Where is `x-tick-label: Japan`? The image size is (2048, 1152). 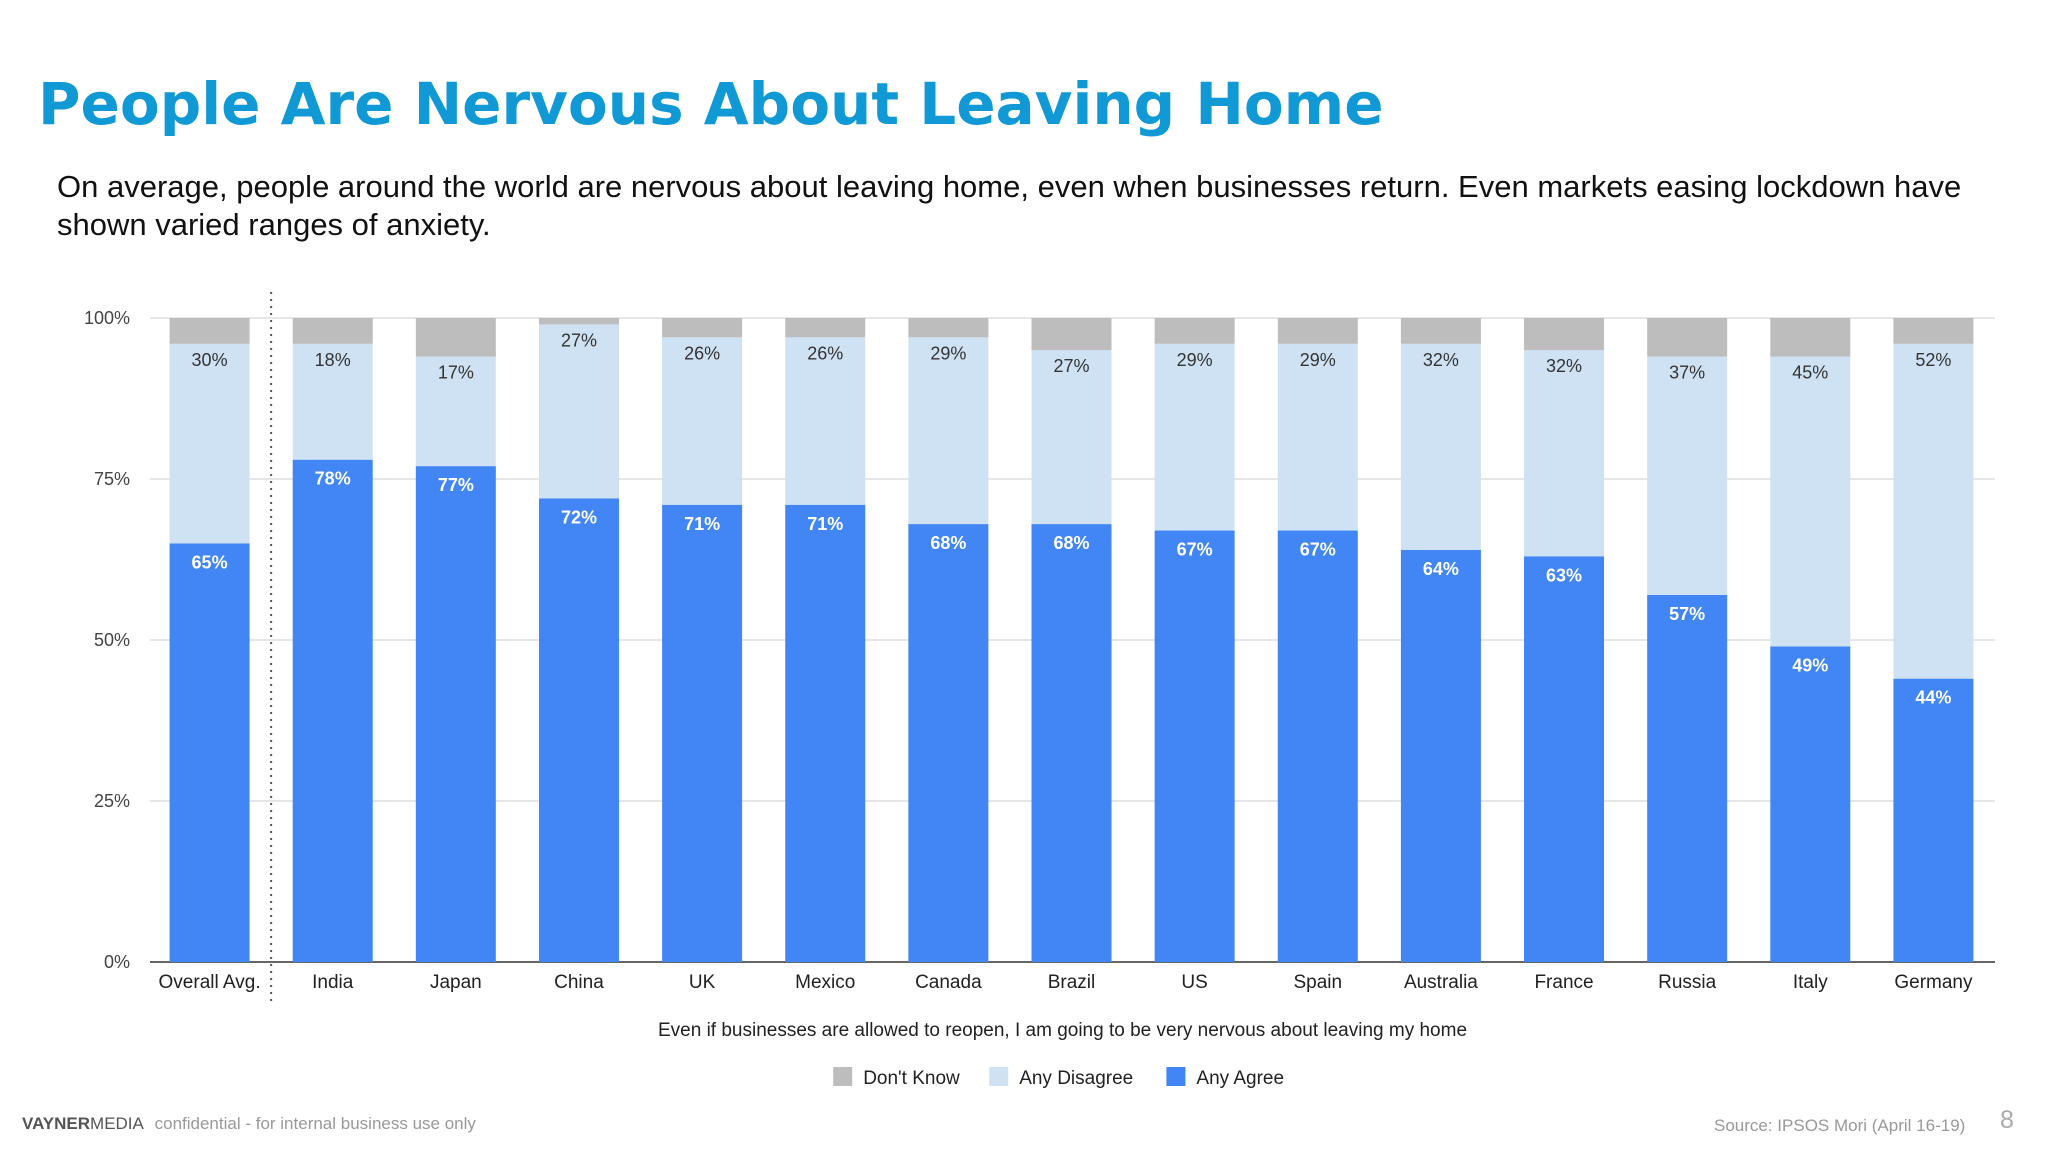 x-tick-label: Japan is located at coordinates (456, 982).